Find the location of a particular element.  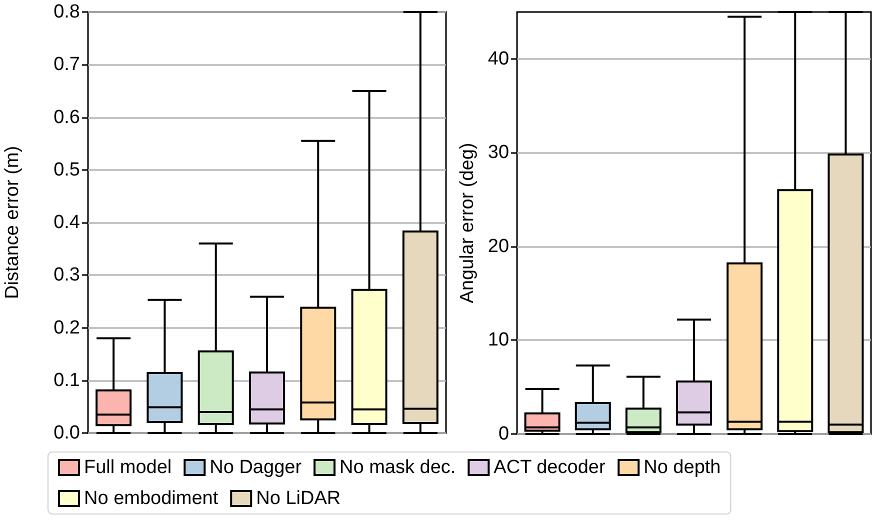

legend-label: No depth is located at coordinates (682, 467).